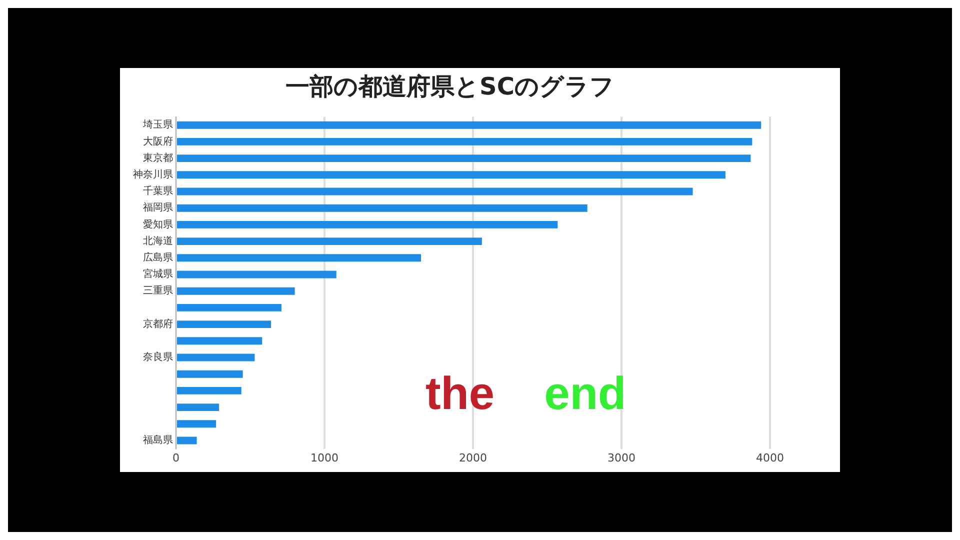  I want to click on y-tick-label: 神奈川県, so click(153, 174).